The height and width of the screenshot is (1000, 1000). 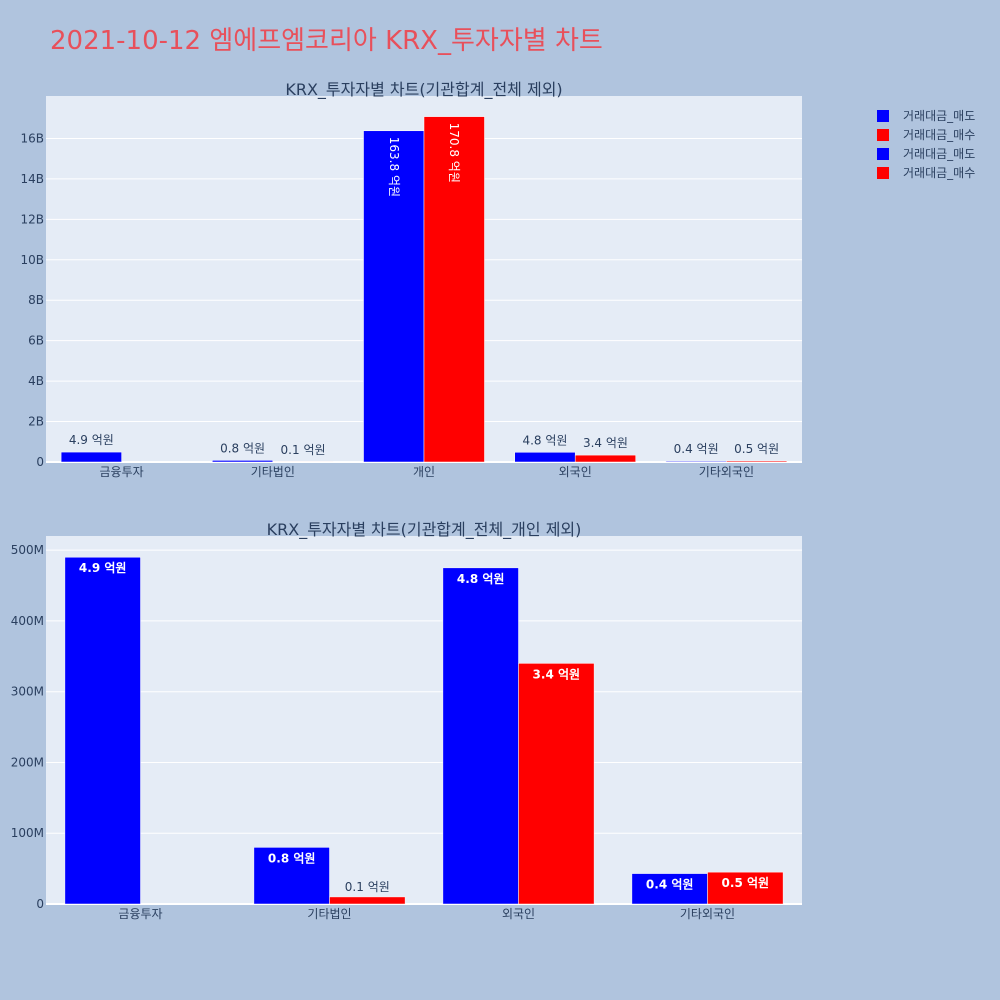 What do you see at coordinates (36, 422) in the screenshot?
I see `y-tick-label: 2B` at bounding box center [36, 422].